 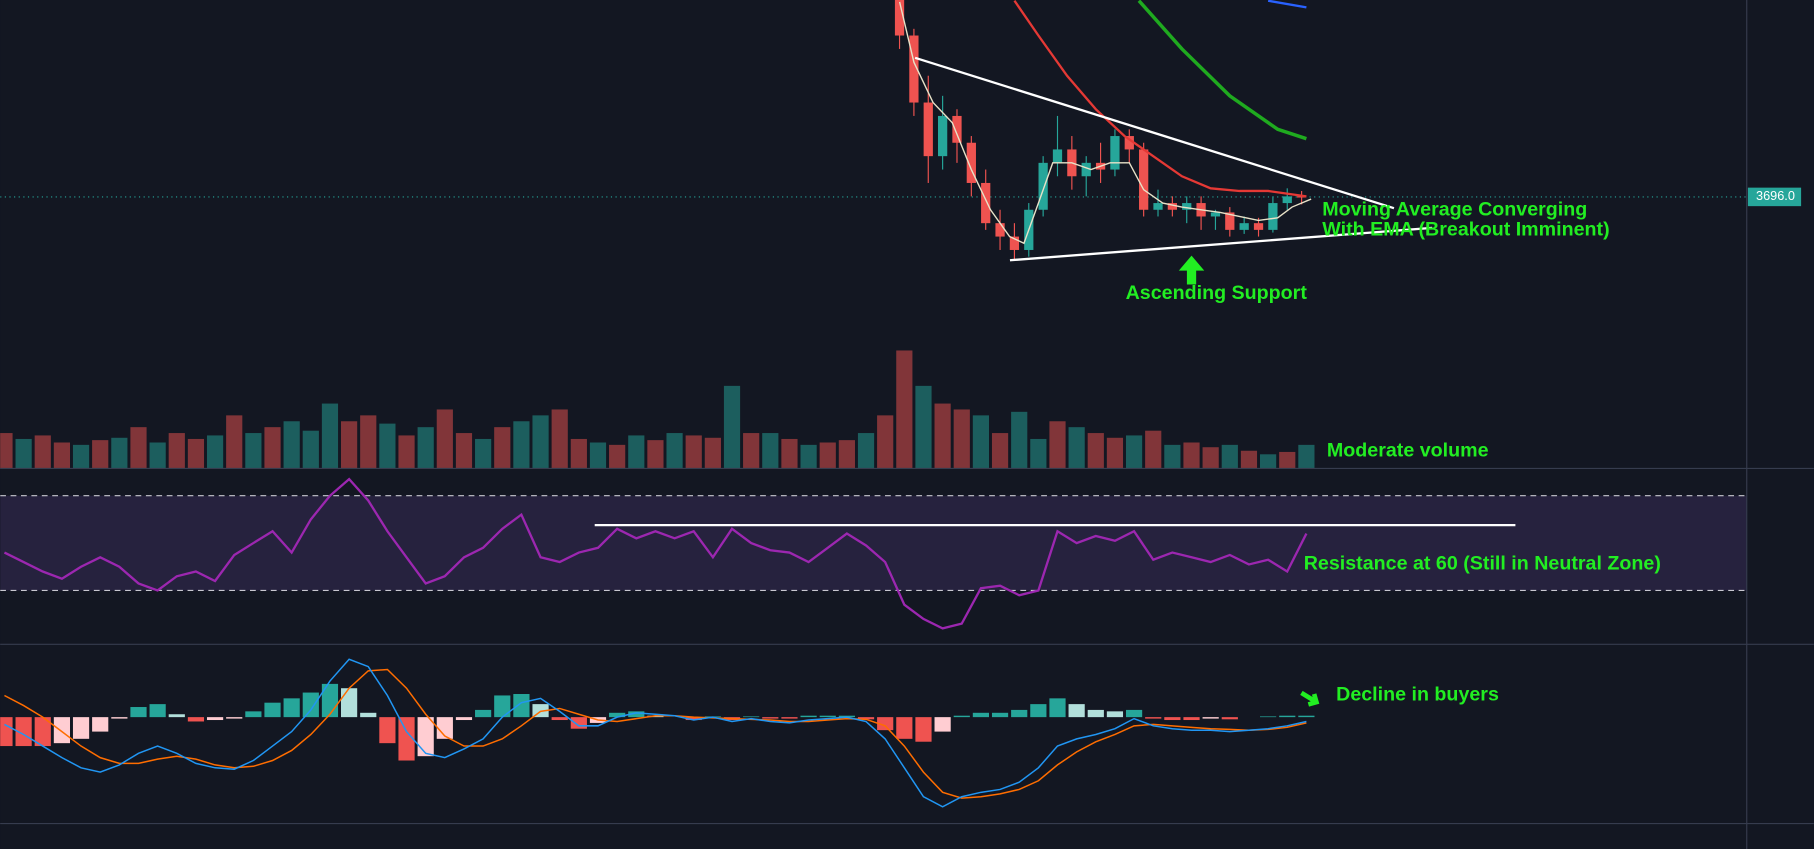 I want to click on signal-line, so click(x=655, y=733).